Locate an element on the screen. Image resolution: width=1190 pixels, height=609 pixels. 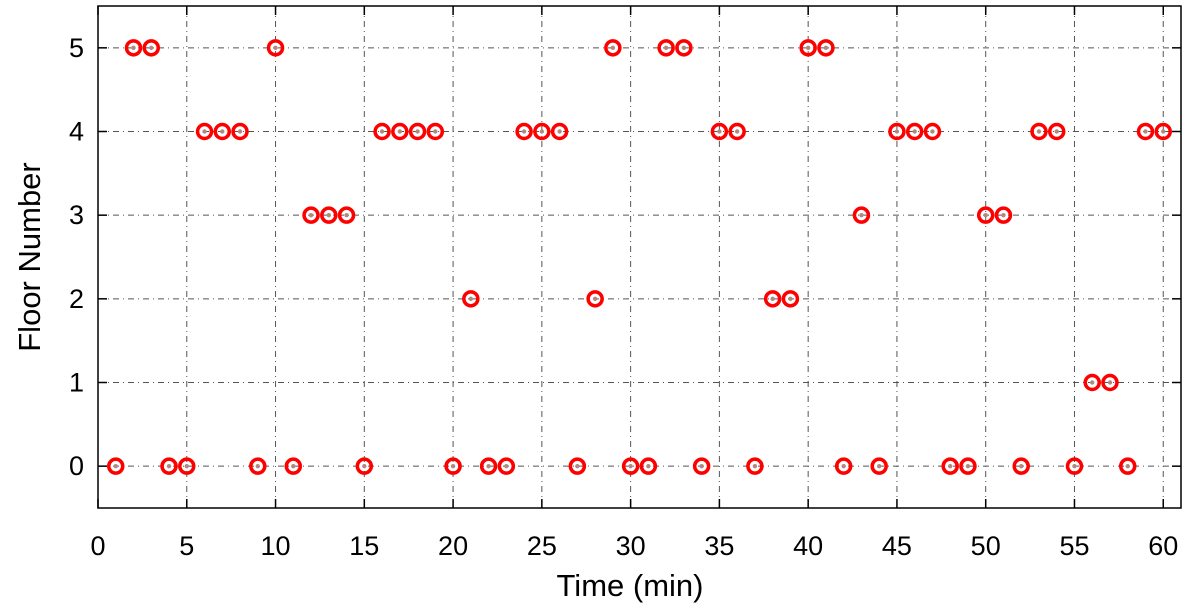
y-axis-title: Floor Number is located at coordinates (29, 257).